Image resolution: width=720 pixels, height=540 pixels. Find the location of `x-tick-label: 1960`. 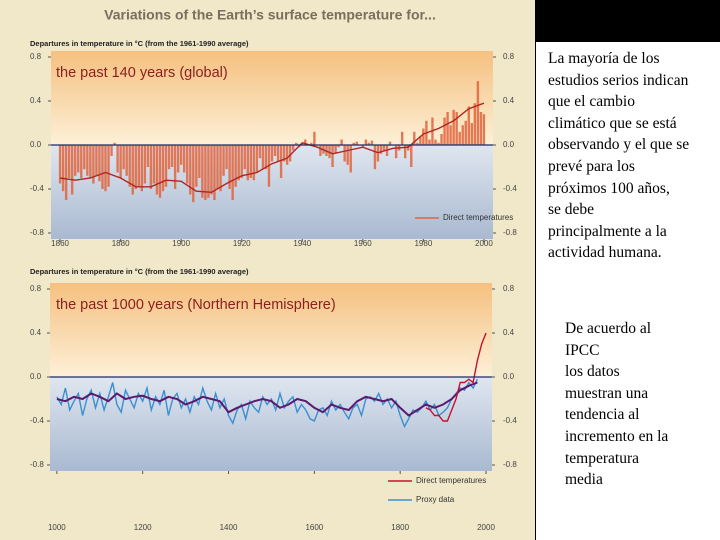

x-tick-label: 1960 is located at coordinates (363, 243).